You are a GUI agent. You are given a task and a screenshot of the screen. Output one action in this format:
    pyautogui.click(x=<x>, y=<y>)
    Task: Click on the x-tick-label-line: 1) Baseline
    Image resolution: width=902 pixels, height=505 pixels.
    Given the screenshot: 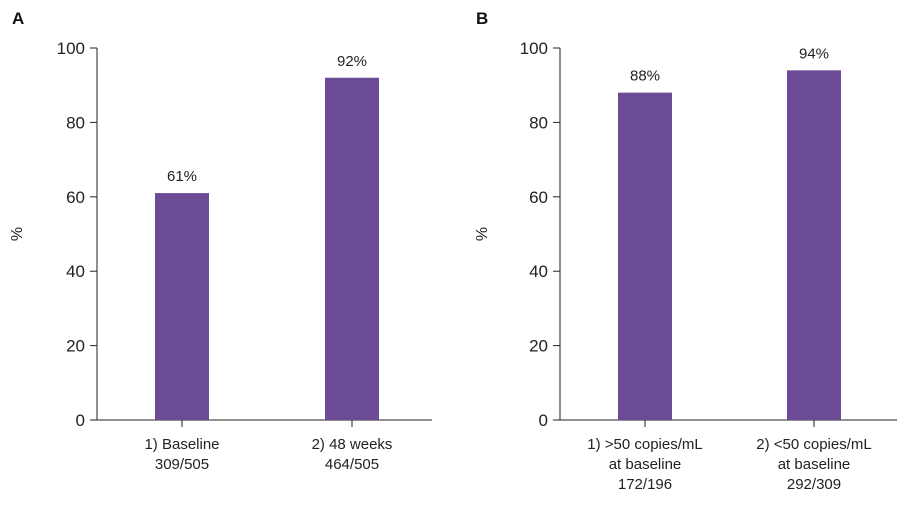 What is the action you would take?
    pyautogui.click(x=181, y=444)
    